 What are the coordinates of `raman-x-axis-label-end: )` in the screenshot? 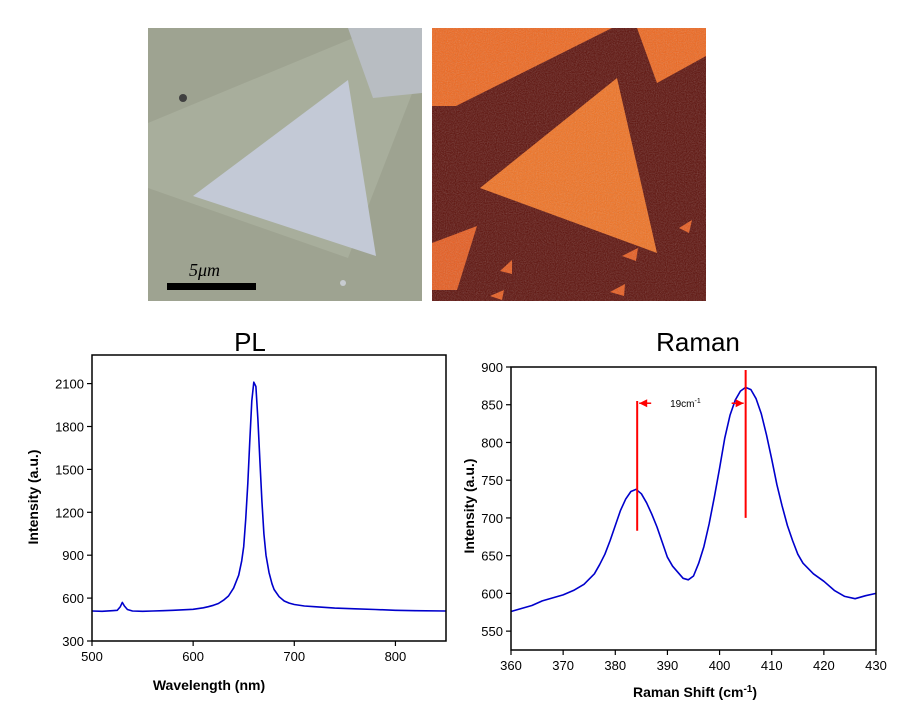 It's located at (754, 692).